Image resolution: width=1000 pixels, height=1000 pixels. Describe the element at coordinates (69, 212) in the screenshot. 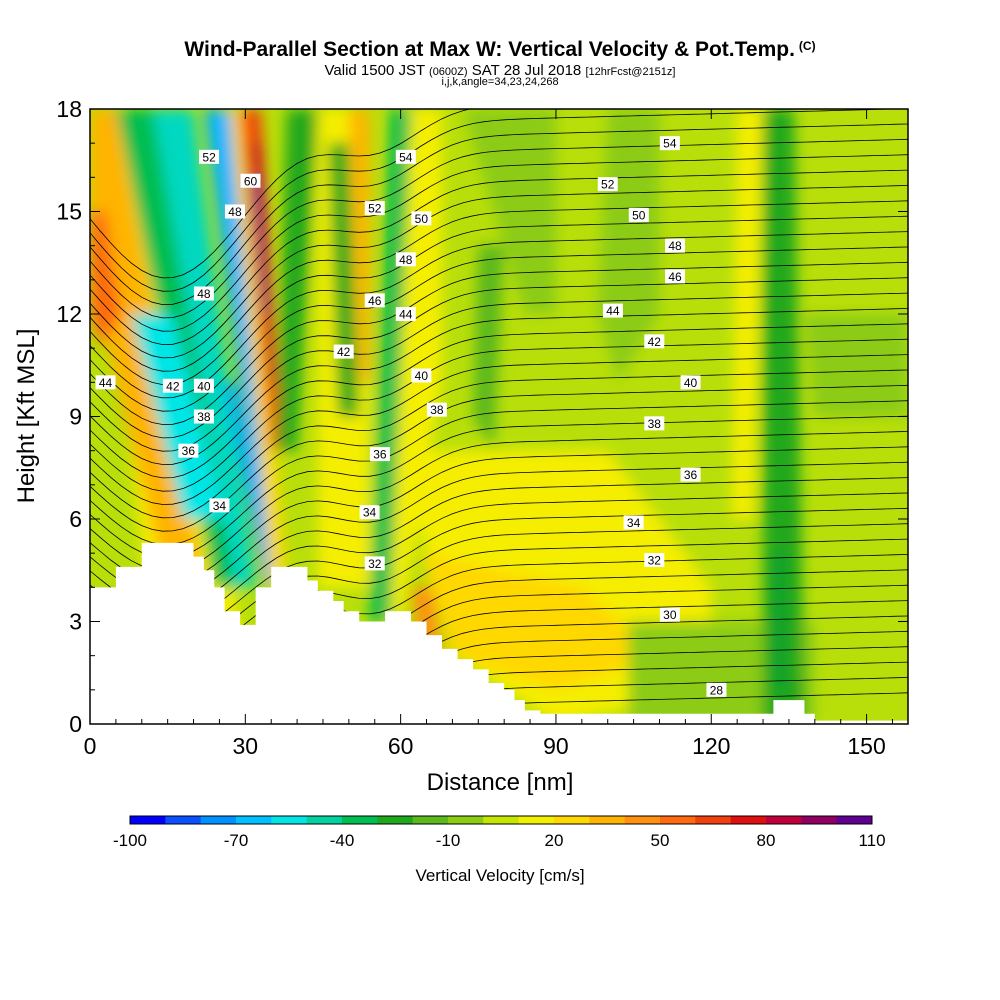

I see `y-tick-label: 15` at that location.